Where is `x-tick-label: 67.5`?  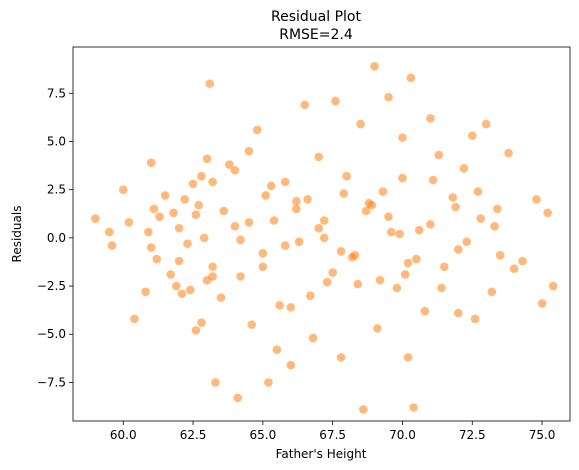 x-tick-label: 67.5 is located at coordinates (332, 435).